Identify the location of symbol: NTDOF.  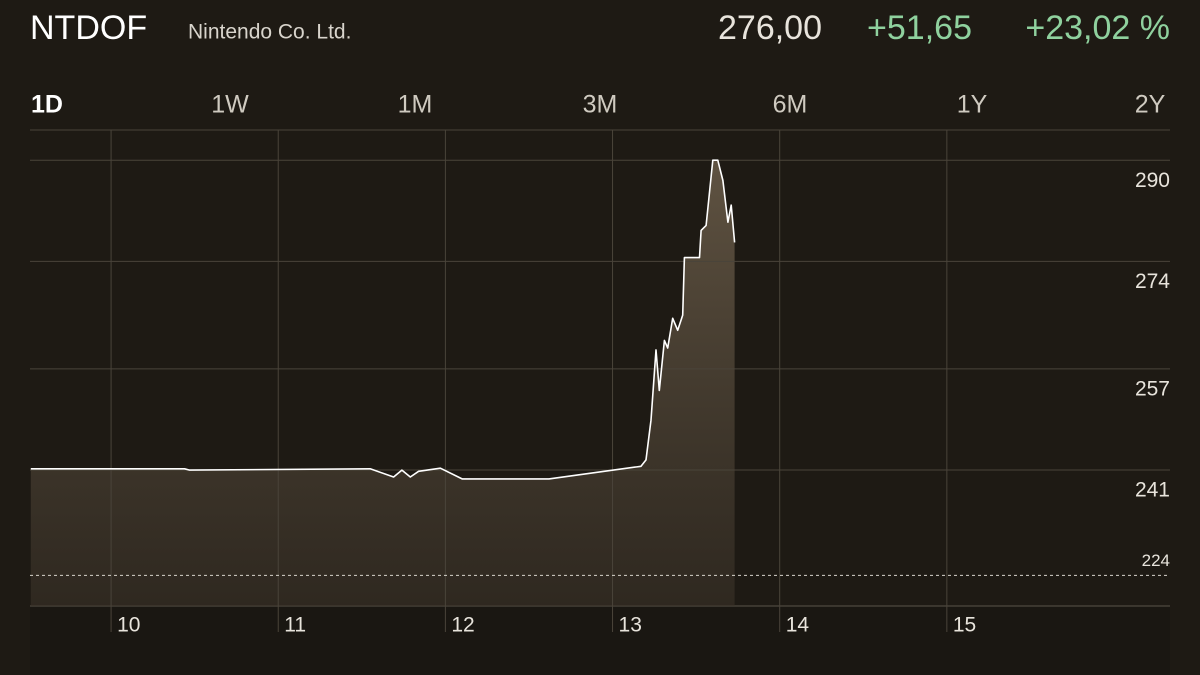
(88, 28).